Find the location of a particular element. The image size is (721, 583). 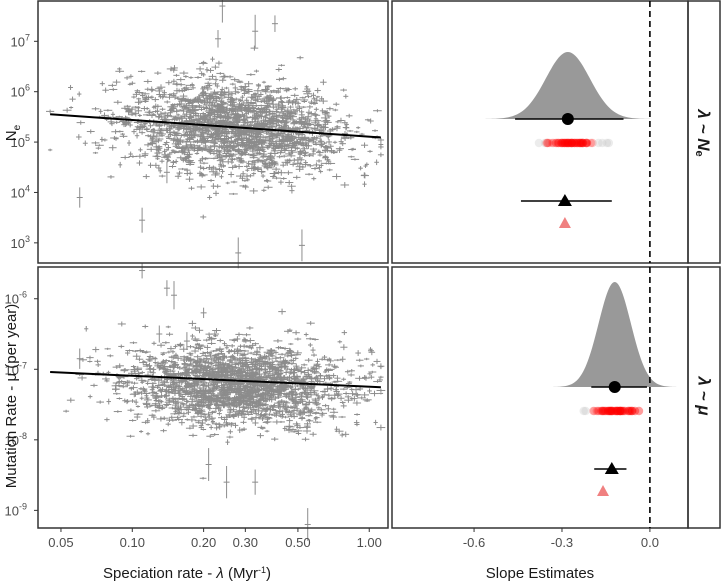

top-left-fit-line is located at coordinates (215, 126).